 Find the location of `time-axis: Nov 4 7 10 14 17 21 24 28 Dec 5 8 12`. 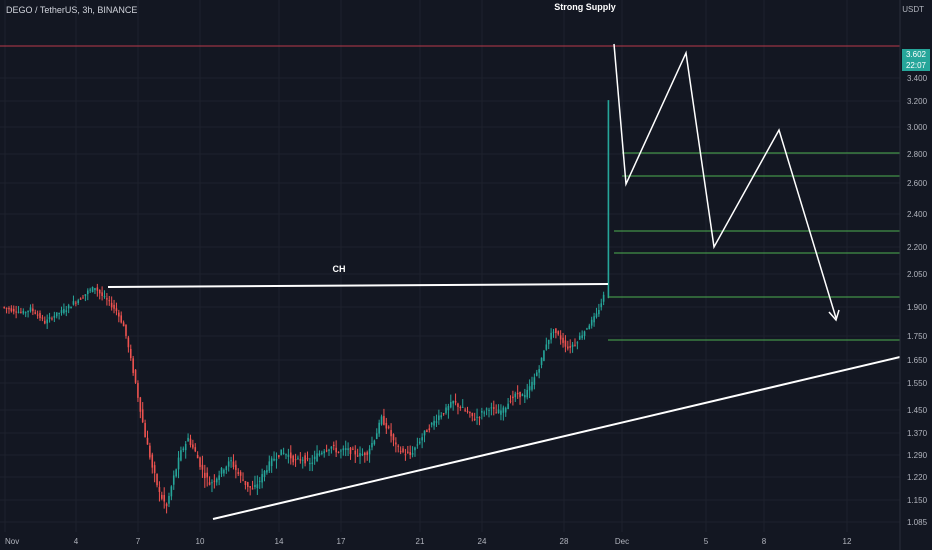

time-axis: Nov 4 7 10 14 17 21 24 28 Dec 5 8 12 is located at coordinates (428, 541).